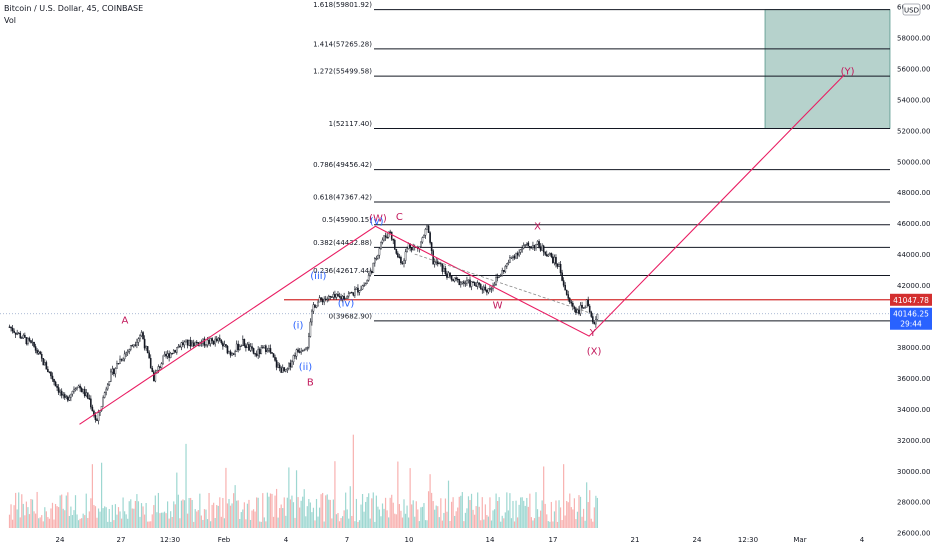 The width and height of the screenshot is (932, 550). I want to click on symbol-title: Bitcoin / U.S. Dollar, 45, COINBASE, so click(74, 8).